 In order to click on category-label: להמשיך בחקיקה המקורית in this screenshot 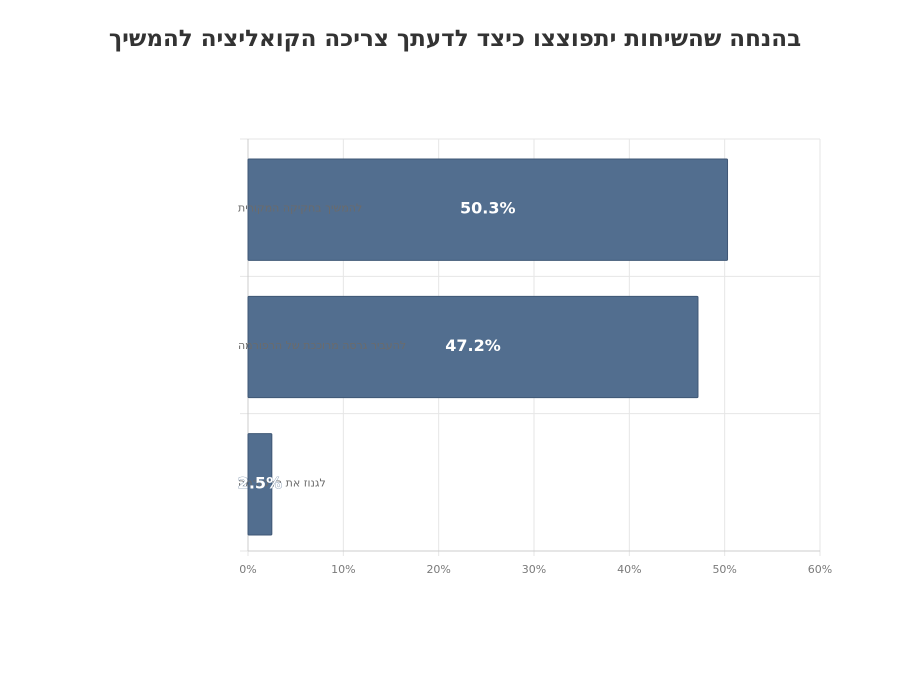, I will do `click(300, 208)`.